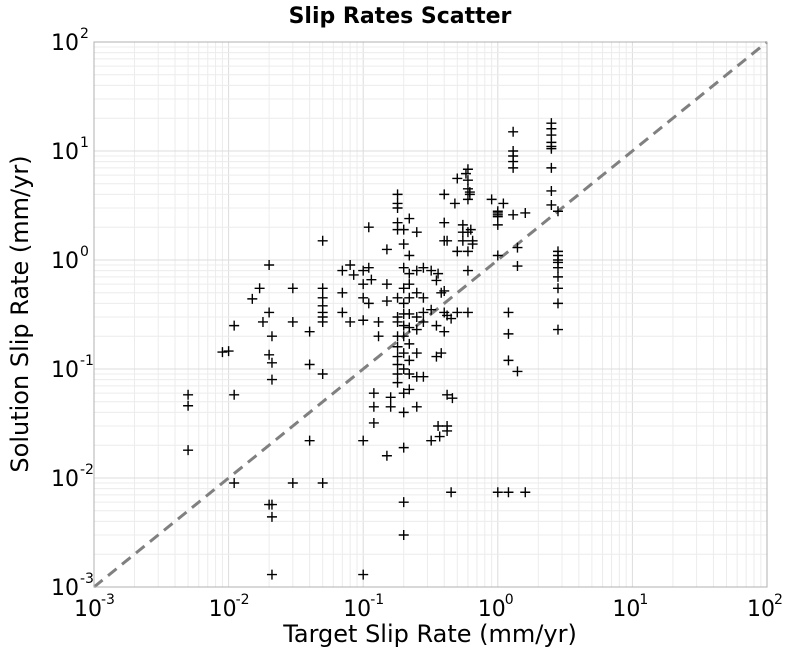  I want to click on x-tick-label: 10 -2, so click(229, 607).